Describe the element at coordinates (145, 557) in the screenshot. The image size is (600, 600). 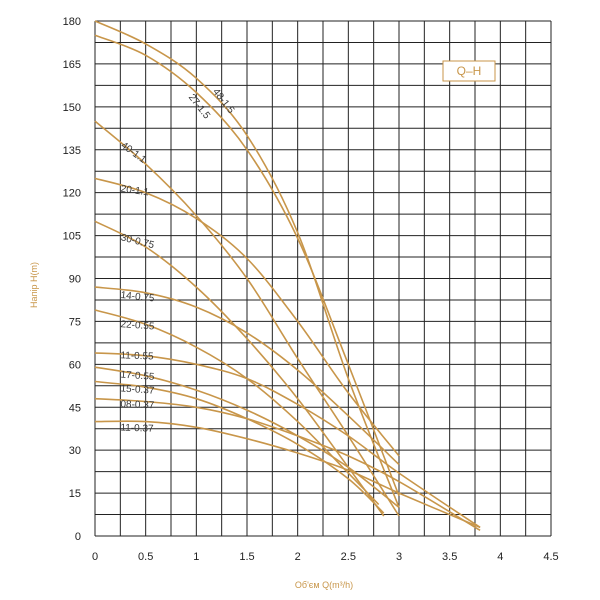
I see `x-tick-label: 0.5` at that location.